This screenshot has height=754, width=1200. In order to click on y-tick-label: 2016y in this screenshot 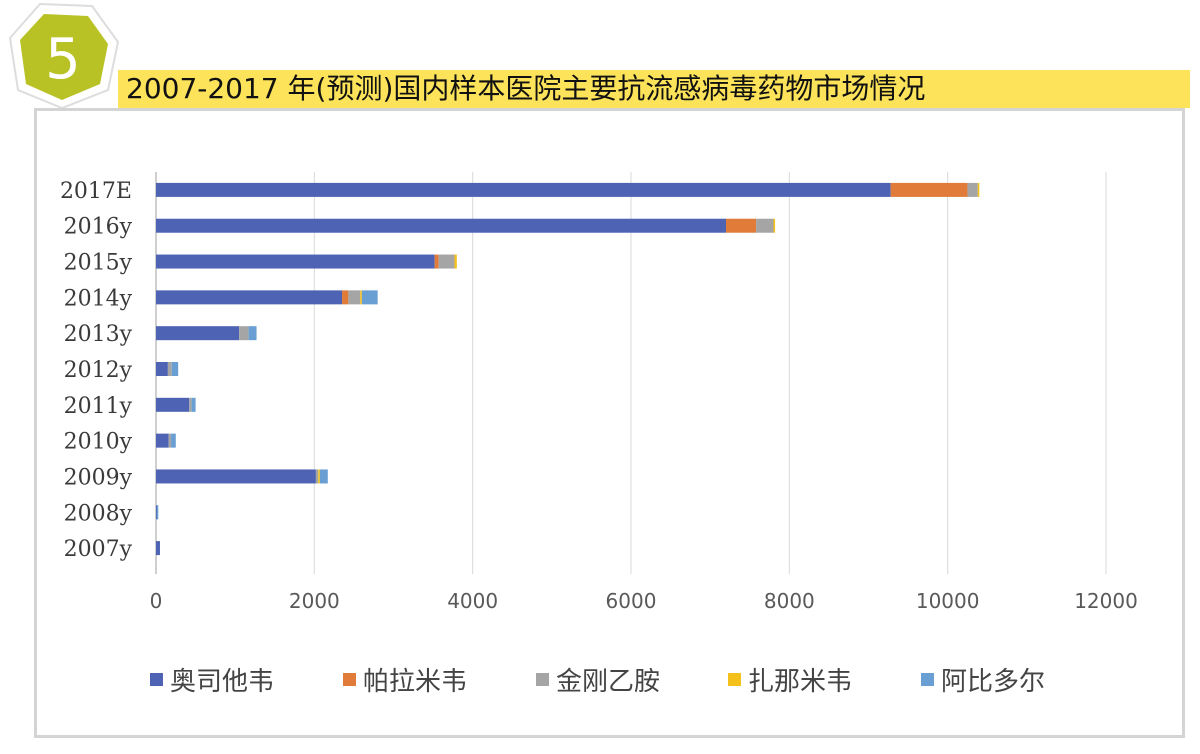, I will do `click(98, 227)`.